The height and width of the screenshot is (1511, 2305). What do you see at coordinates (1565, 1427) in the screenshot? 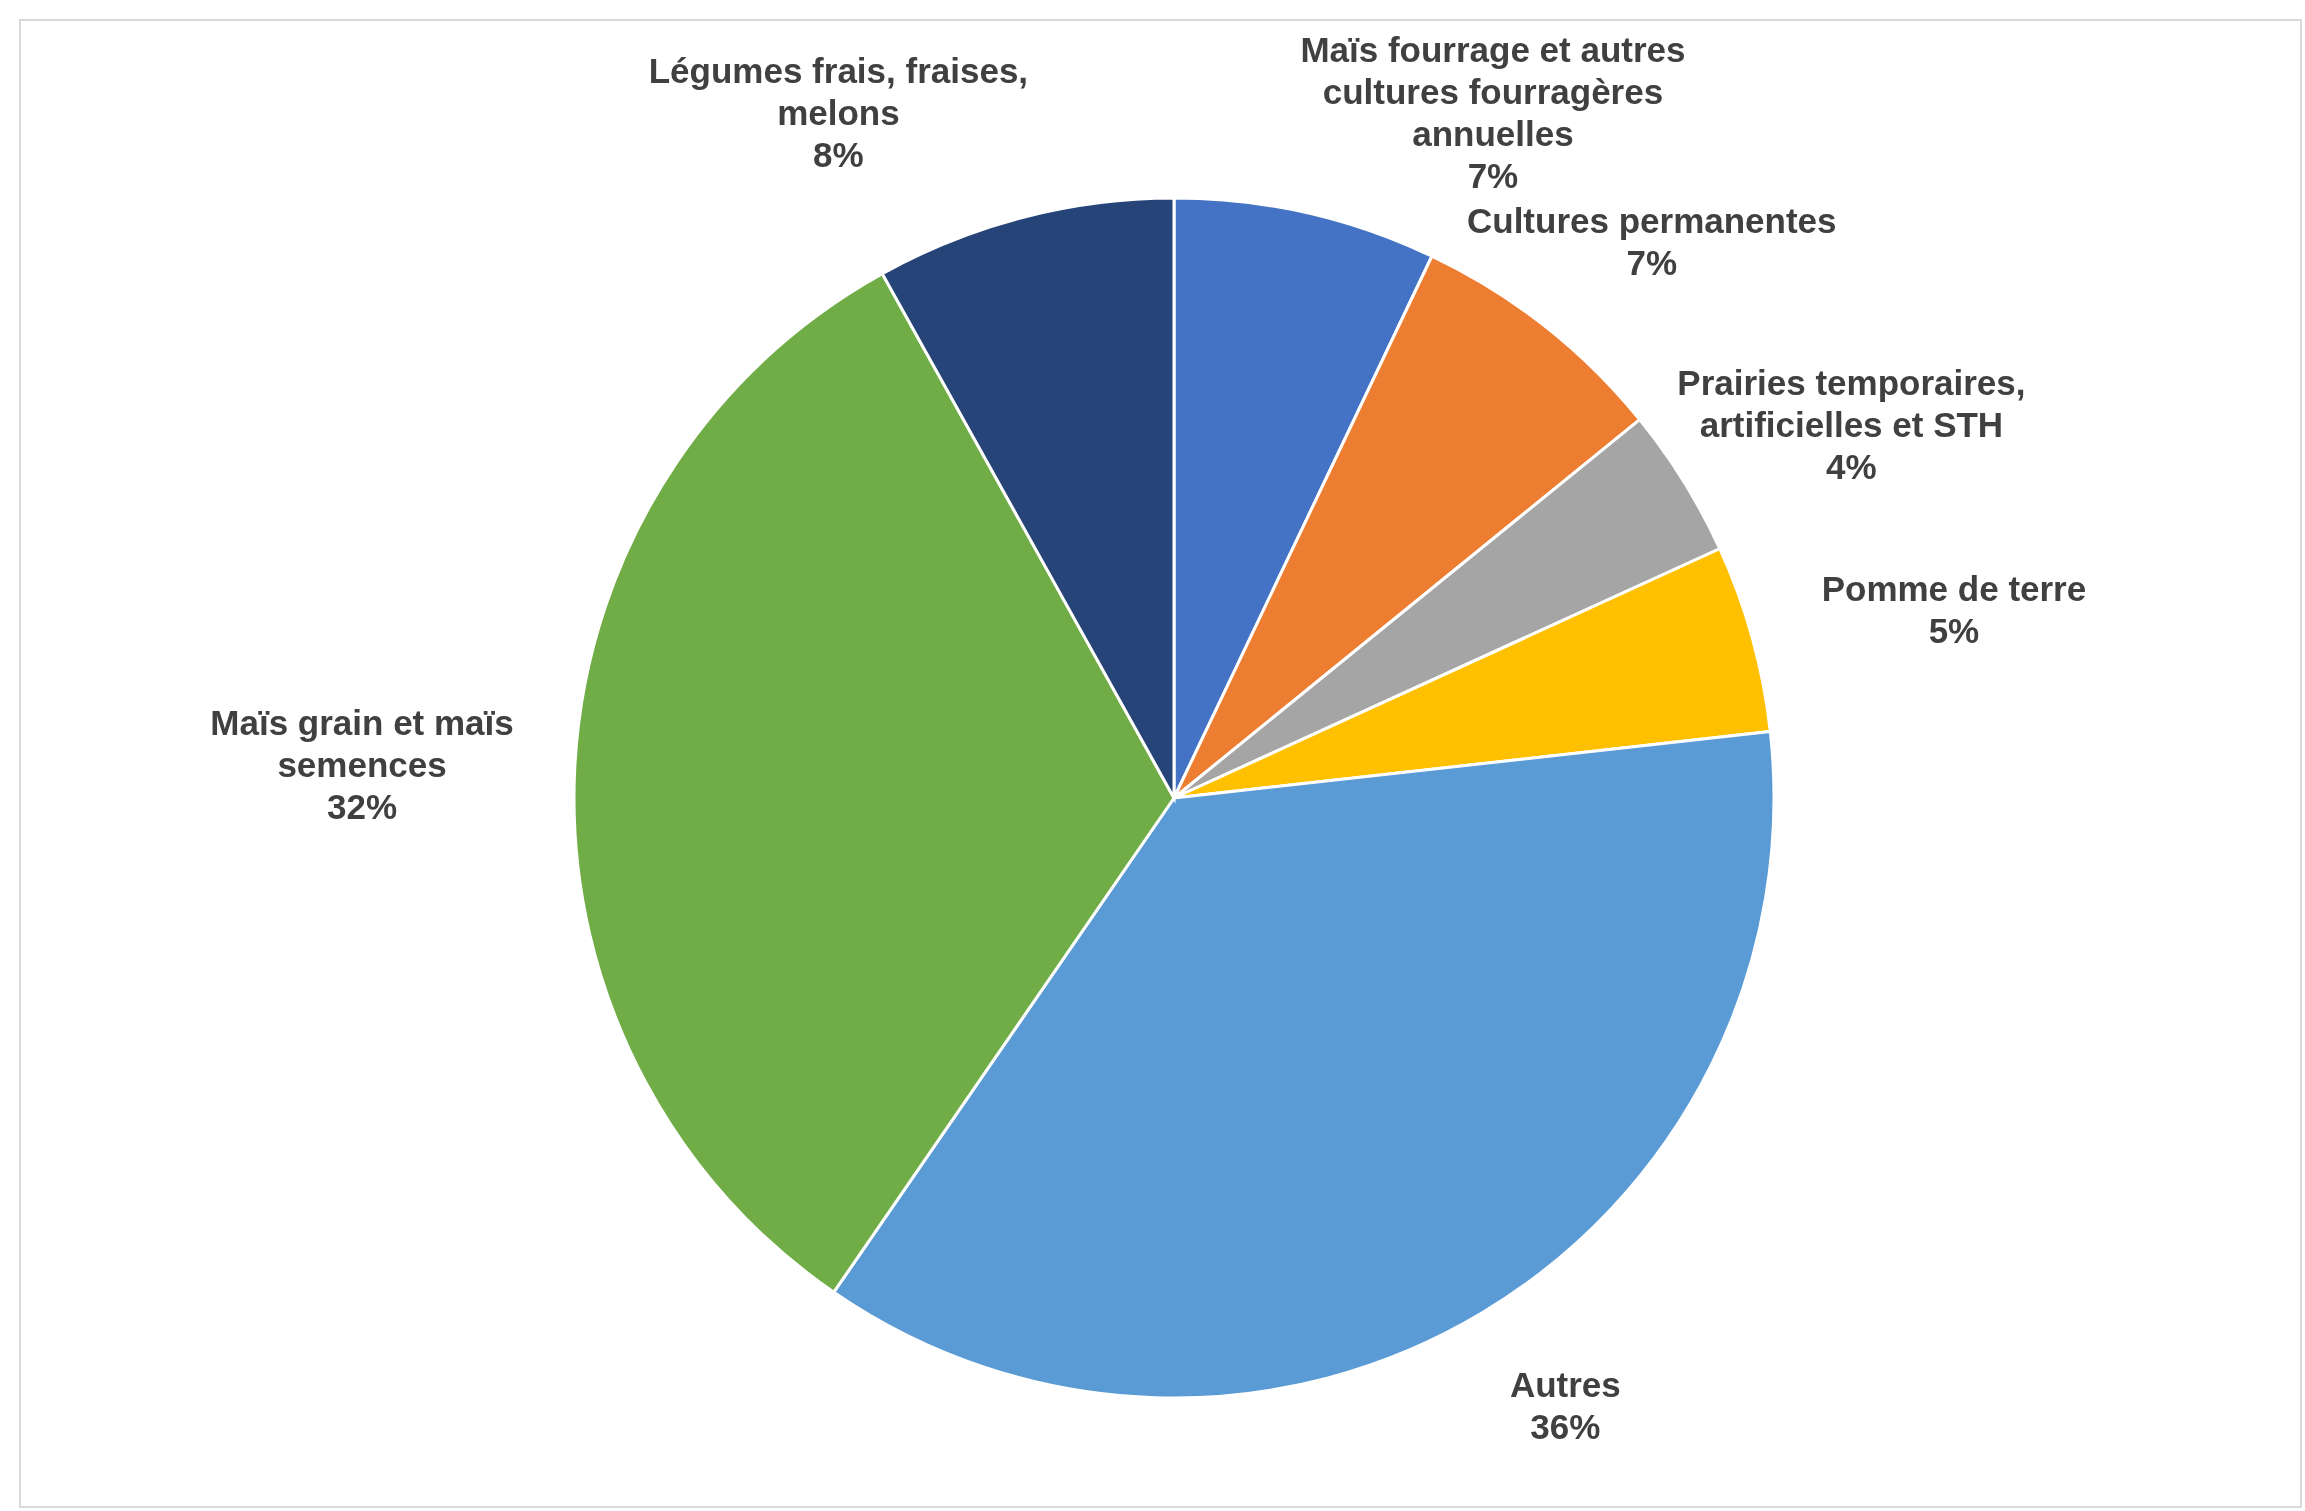
I see `data-label: 36%` at bounding box center [1565, 1427].